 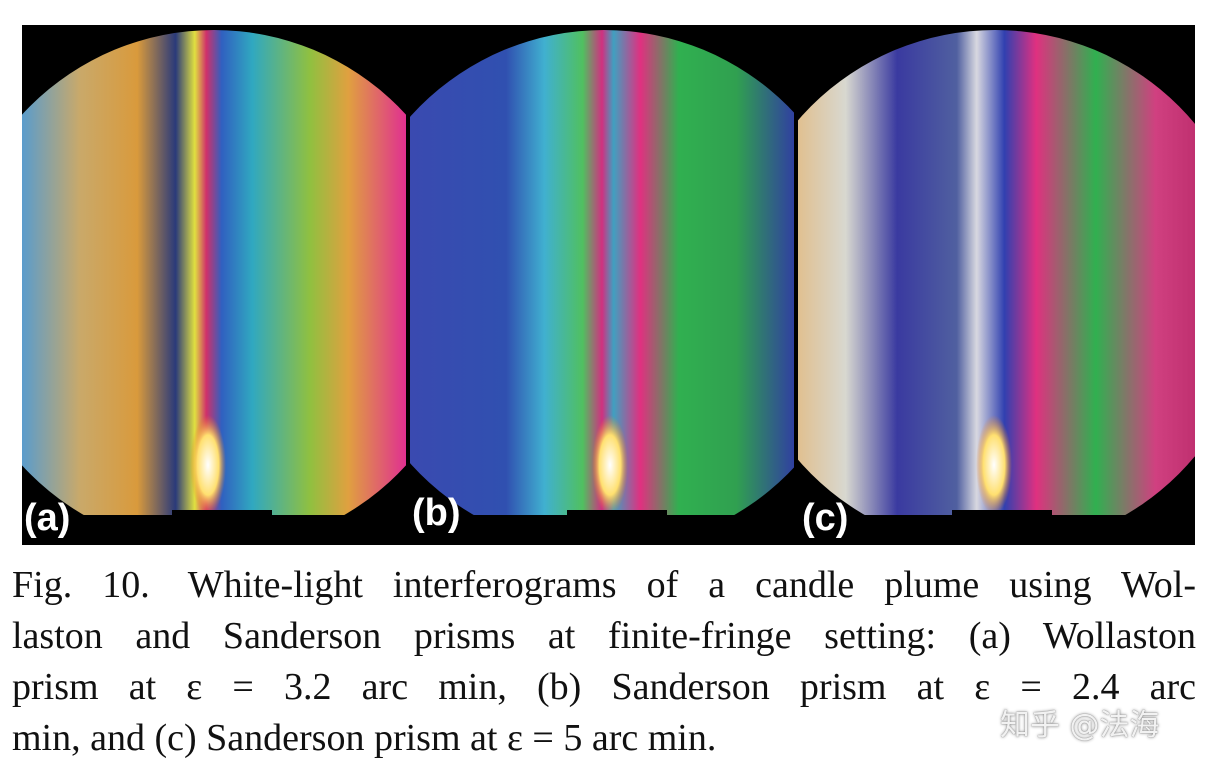 What do you see at coordinates (47, 518) in the screenshot?
I see `panel-label: (a)` at bounding box center [47, 518].